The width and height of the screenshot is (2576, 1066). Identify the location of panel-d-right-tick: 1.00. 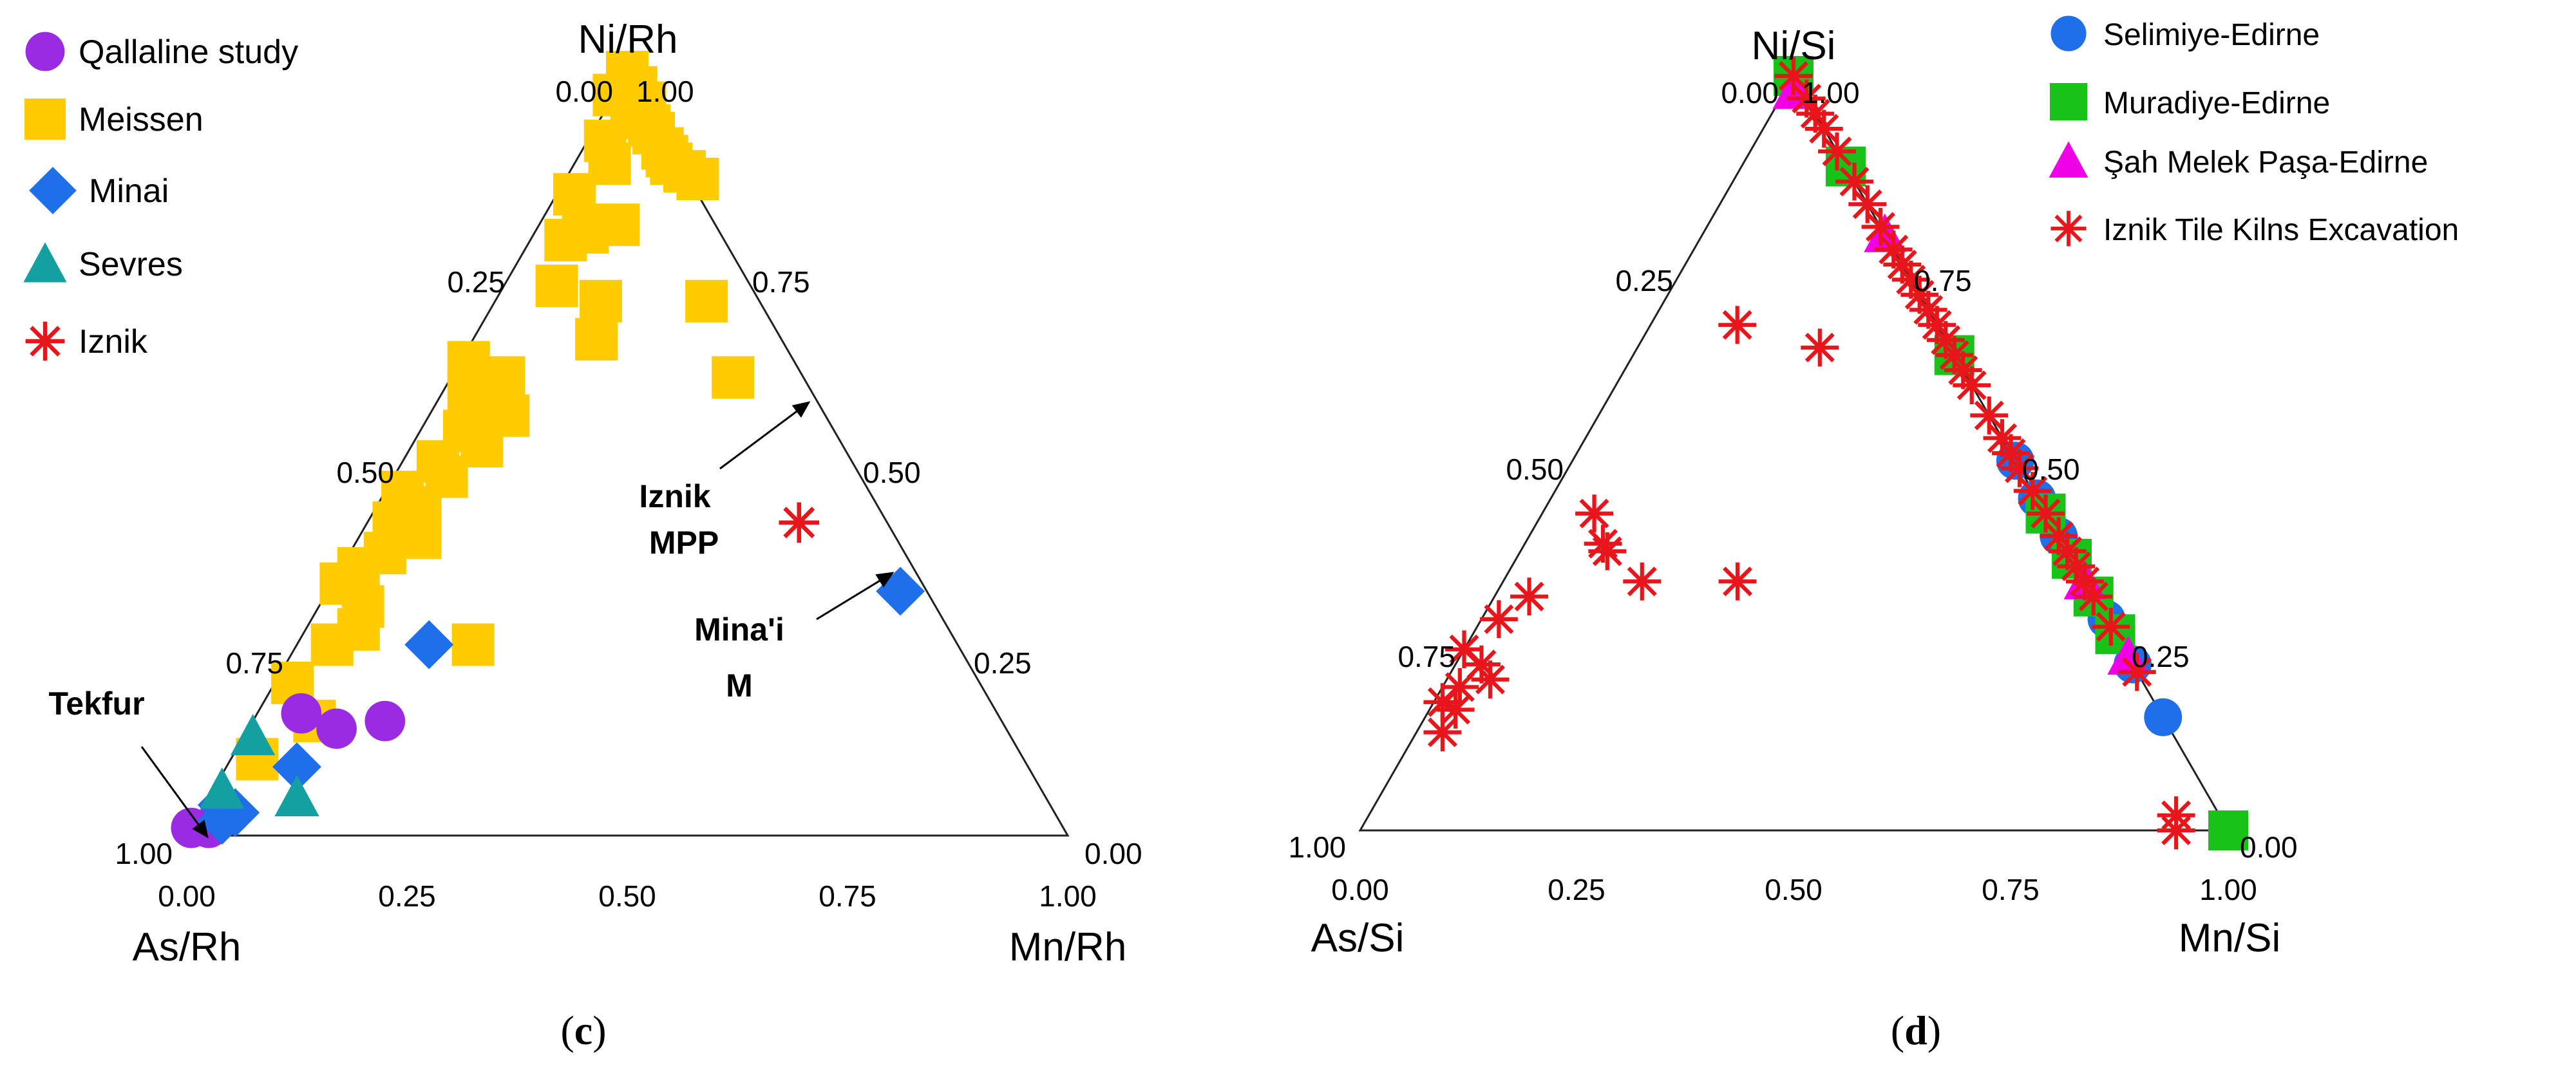
(1831, 92).